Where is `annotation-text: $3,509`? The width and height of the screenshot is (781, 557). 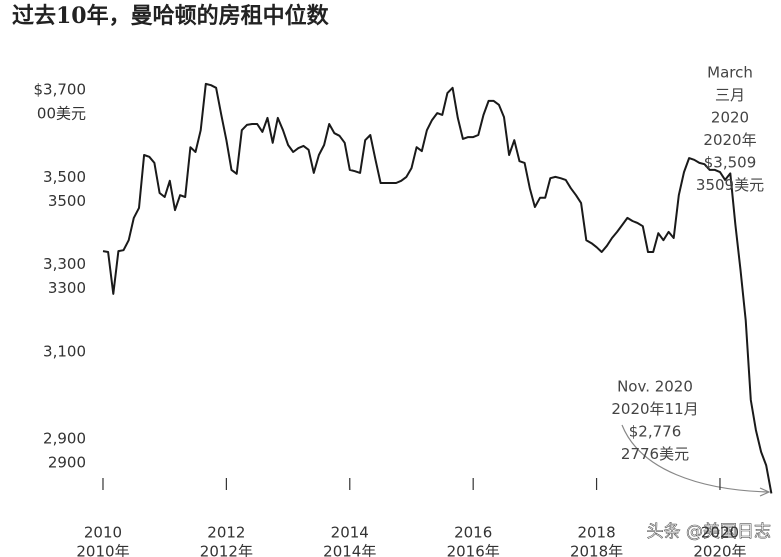 annotation-text: $3,509 is located at coordinates (730, 163).